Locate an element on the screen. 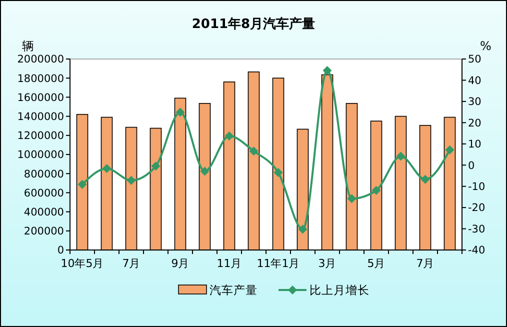  y2-tick-label: 30 is located at coordinates (475, 102).